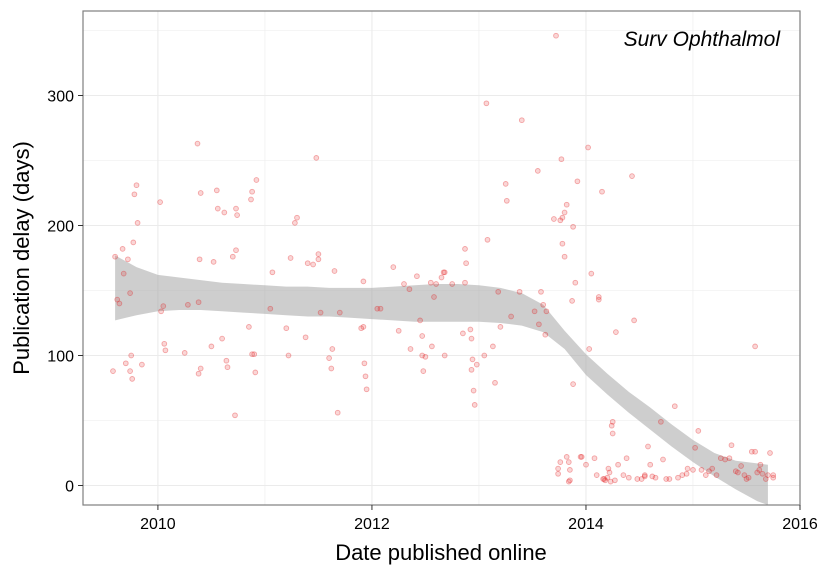 This screenshot has width=825, height=570. Describe the element at coordinates (60, 97) in the screenshot. I see `y-tick-label: 300` at that location.